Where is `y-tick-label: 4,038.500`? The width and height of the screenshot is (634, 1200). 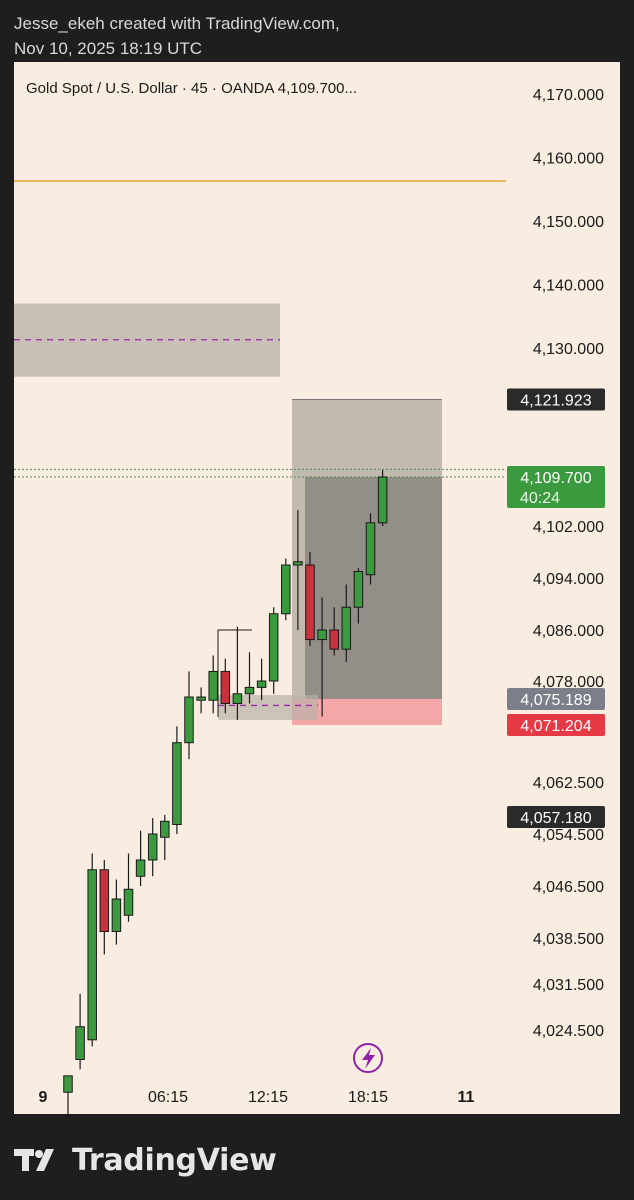 y-tick-label: 4,038.500 is located at coordinates (568, 939).